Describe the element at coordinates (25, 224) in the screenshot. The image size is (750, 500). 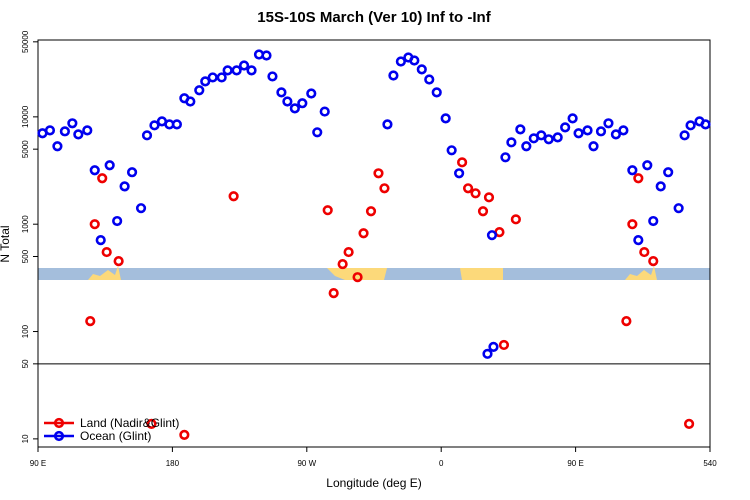
I see `y-tick-label: 1000` at that location.